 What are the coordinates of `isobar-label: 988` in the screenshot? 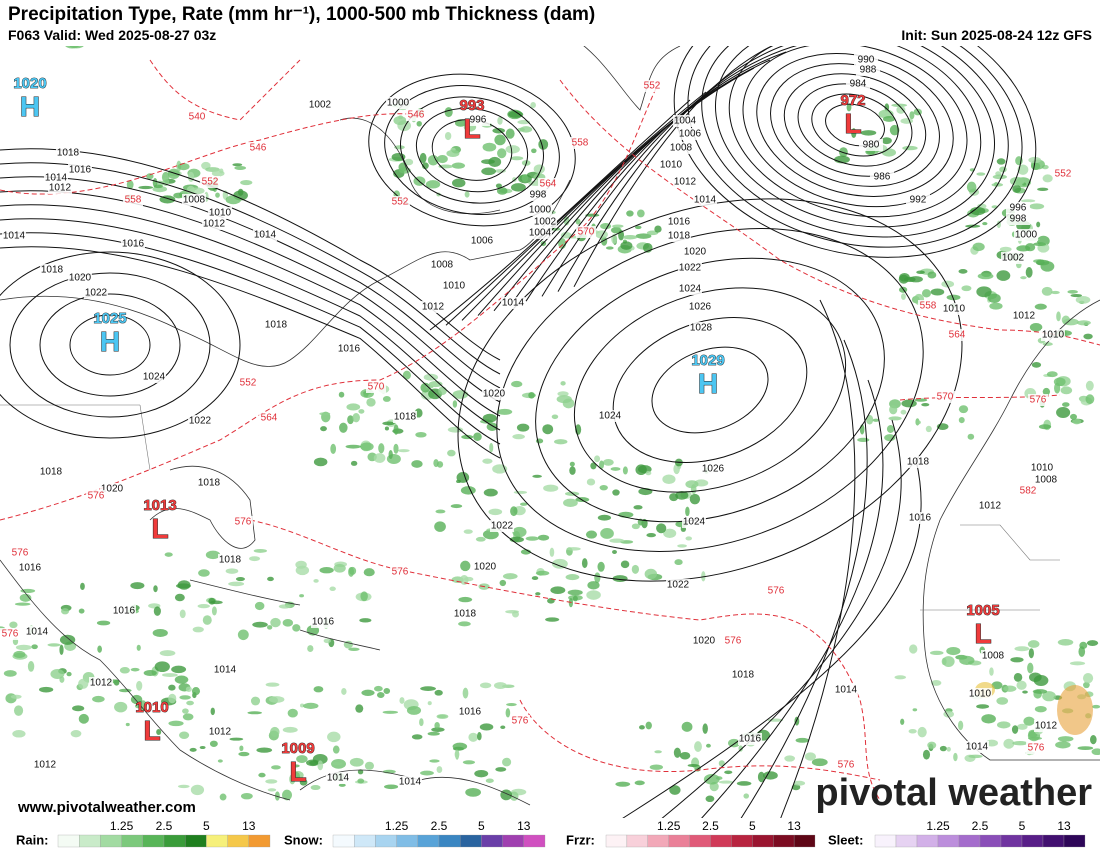 It's located at (868, 70).